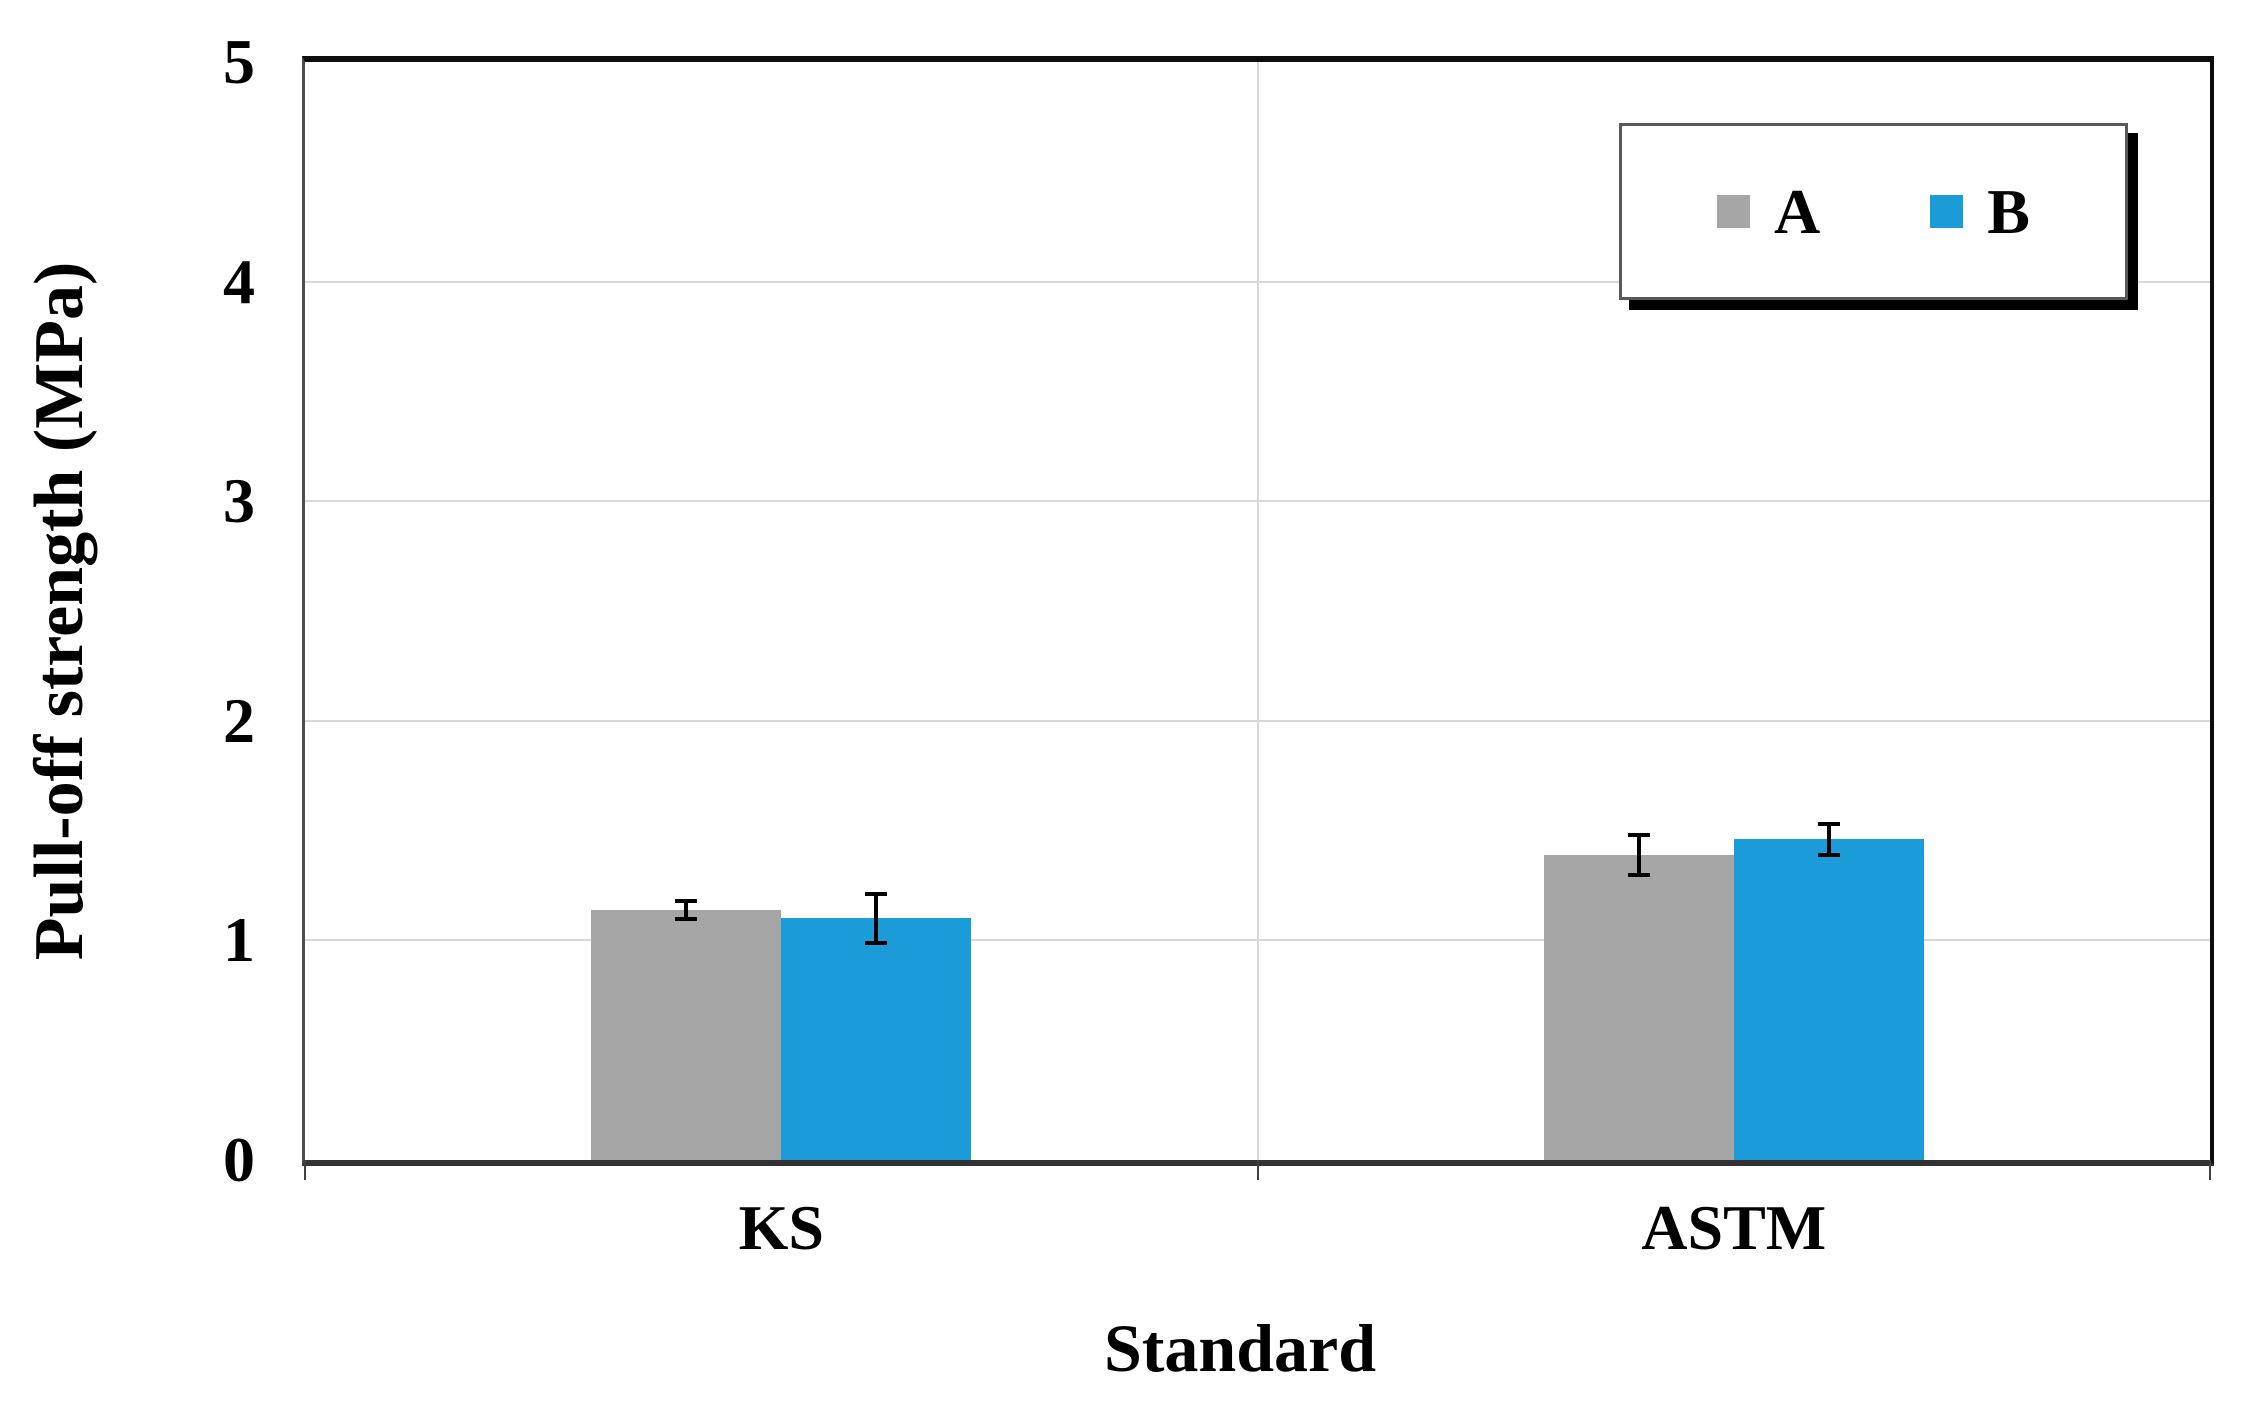 The image size is (2243, 1405). What do you see at coordinates (876, 1039) in the screenshot?
I see `bar-ks-b` at bounding box center [876, 1039].